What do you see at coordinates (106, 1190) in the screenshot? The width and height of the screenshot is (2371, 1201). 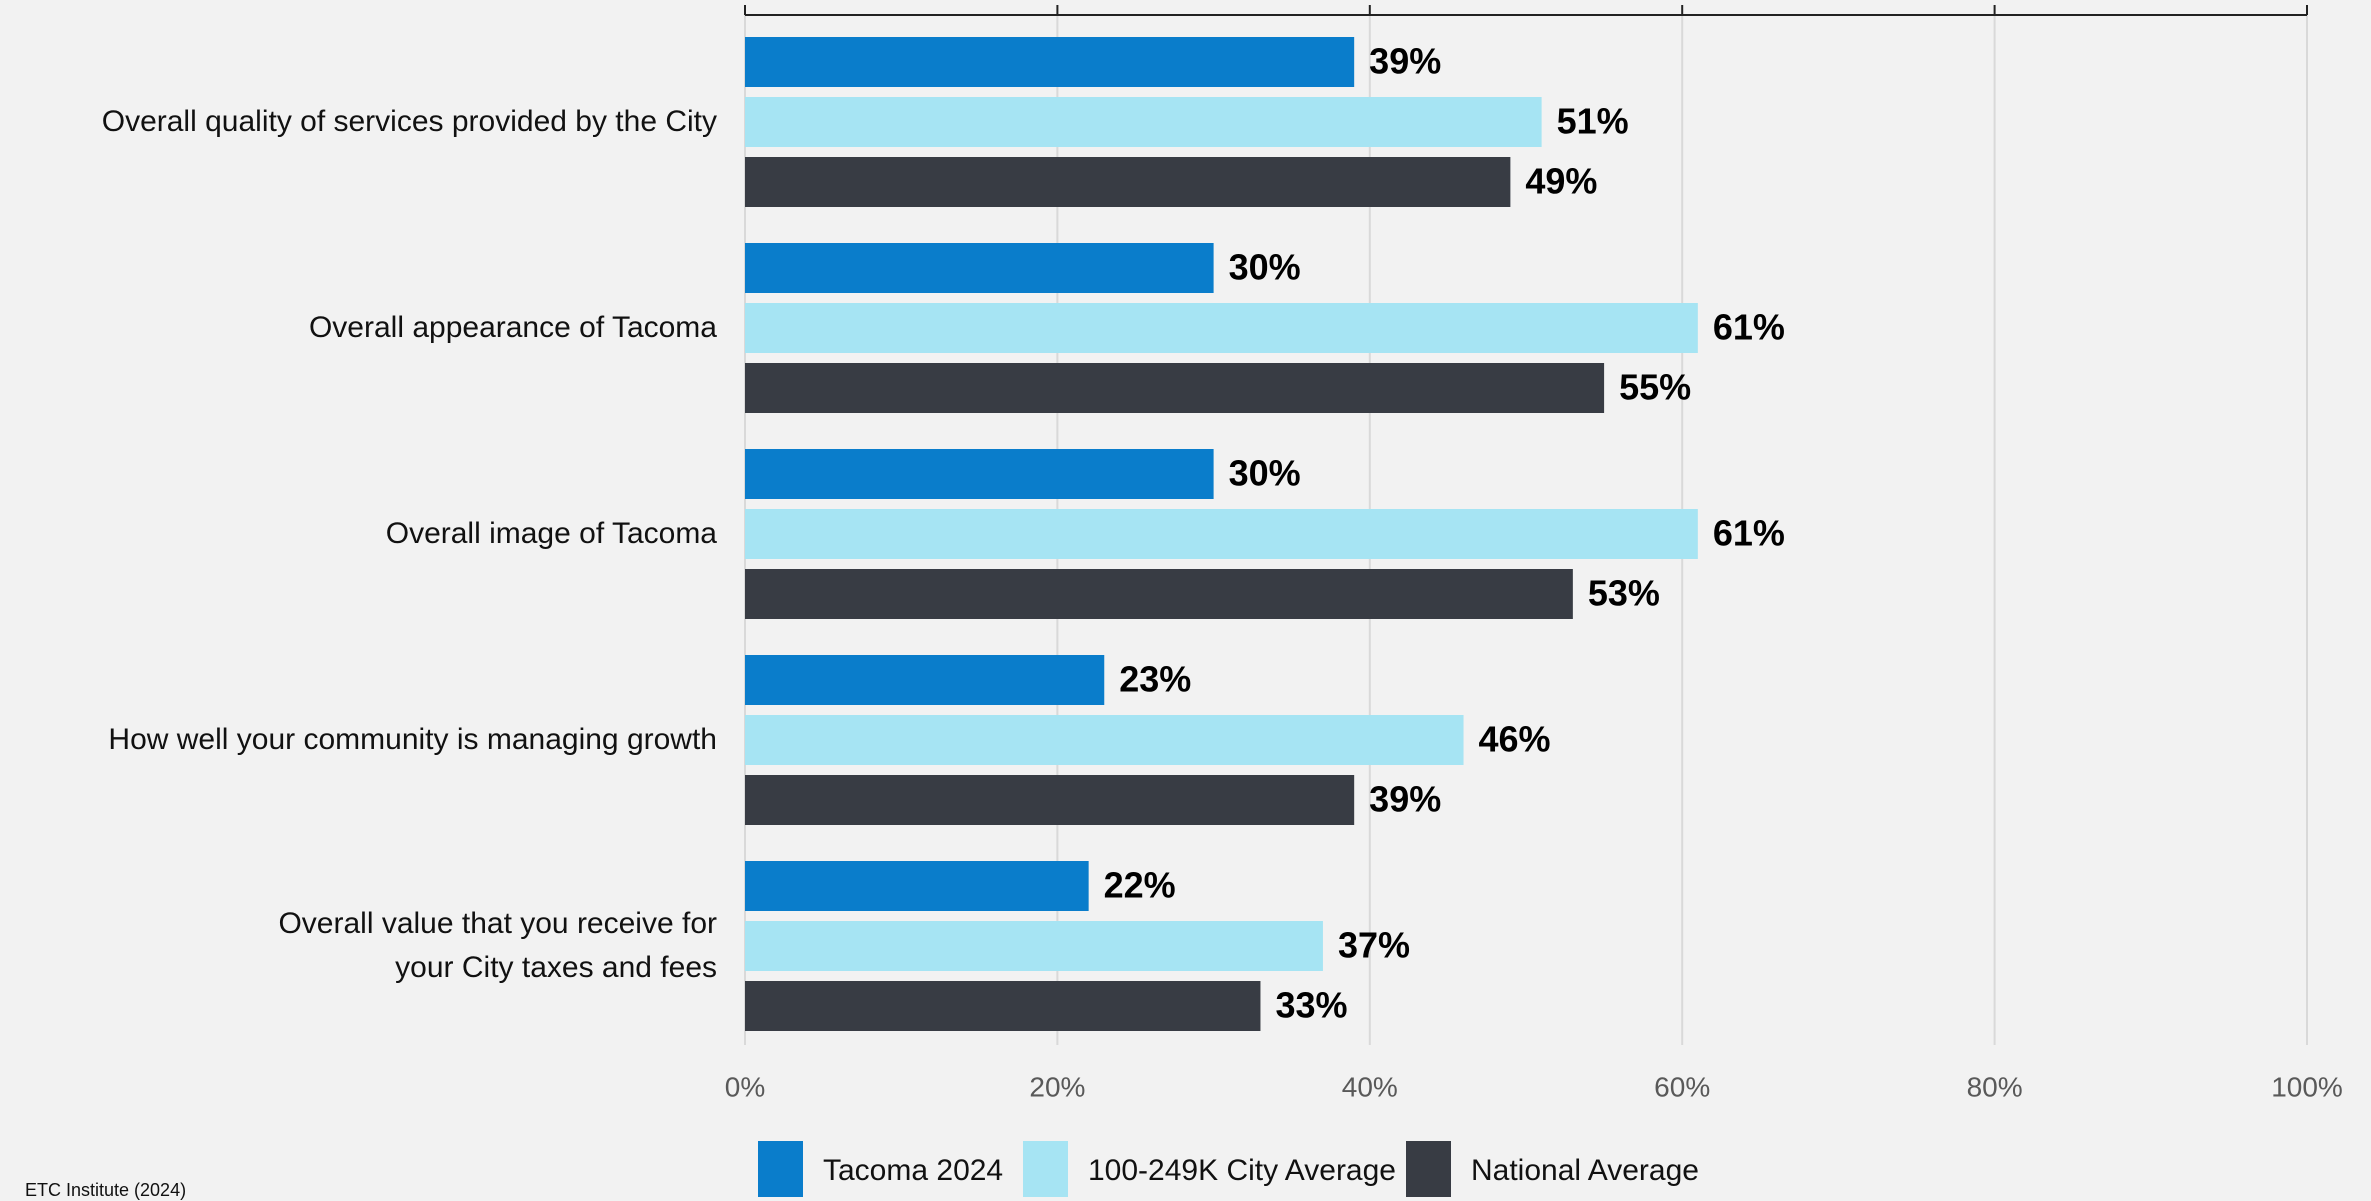 I see `source: ETC Institute (2024)` at bounding box center [106, 1190].